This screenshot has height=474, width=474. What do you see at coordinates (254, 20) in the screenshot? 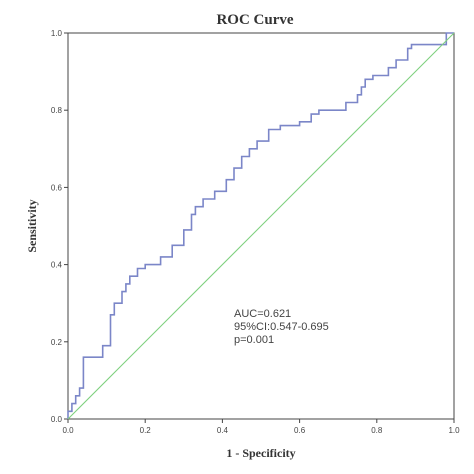
I see `chart-title: ROC Curve` at bounding box center [254, 20].